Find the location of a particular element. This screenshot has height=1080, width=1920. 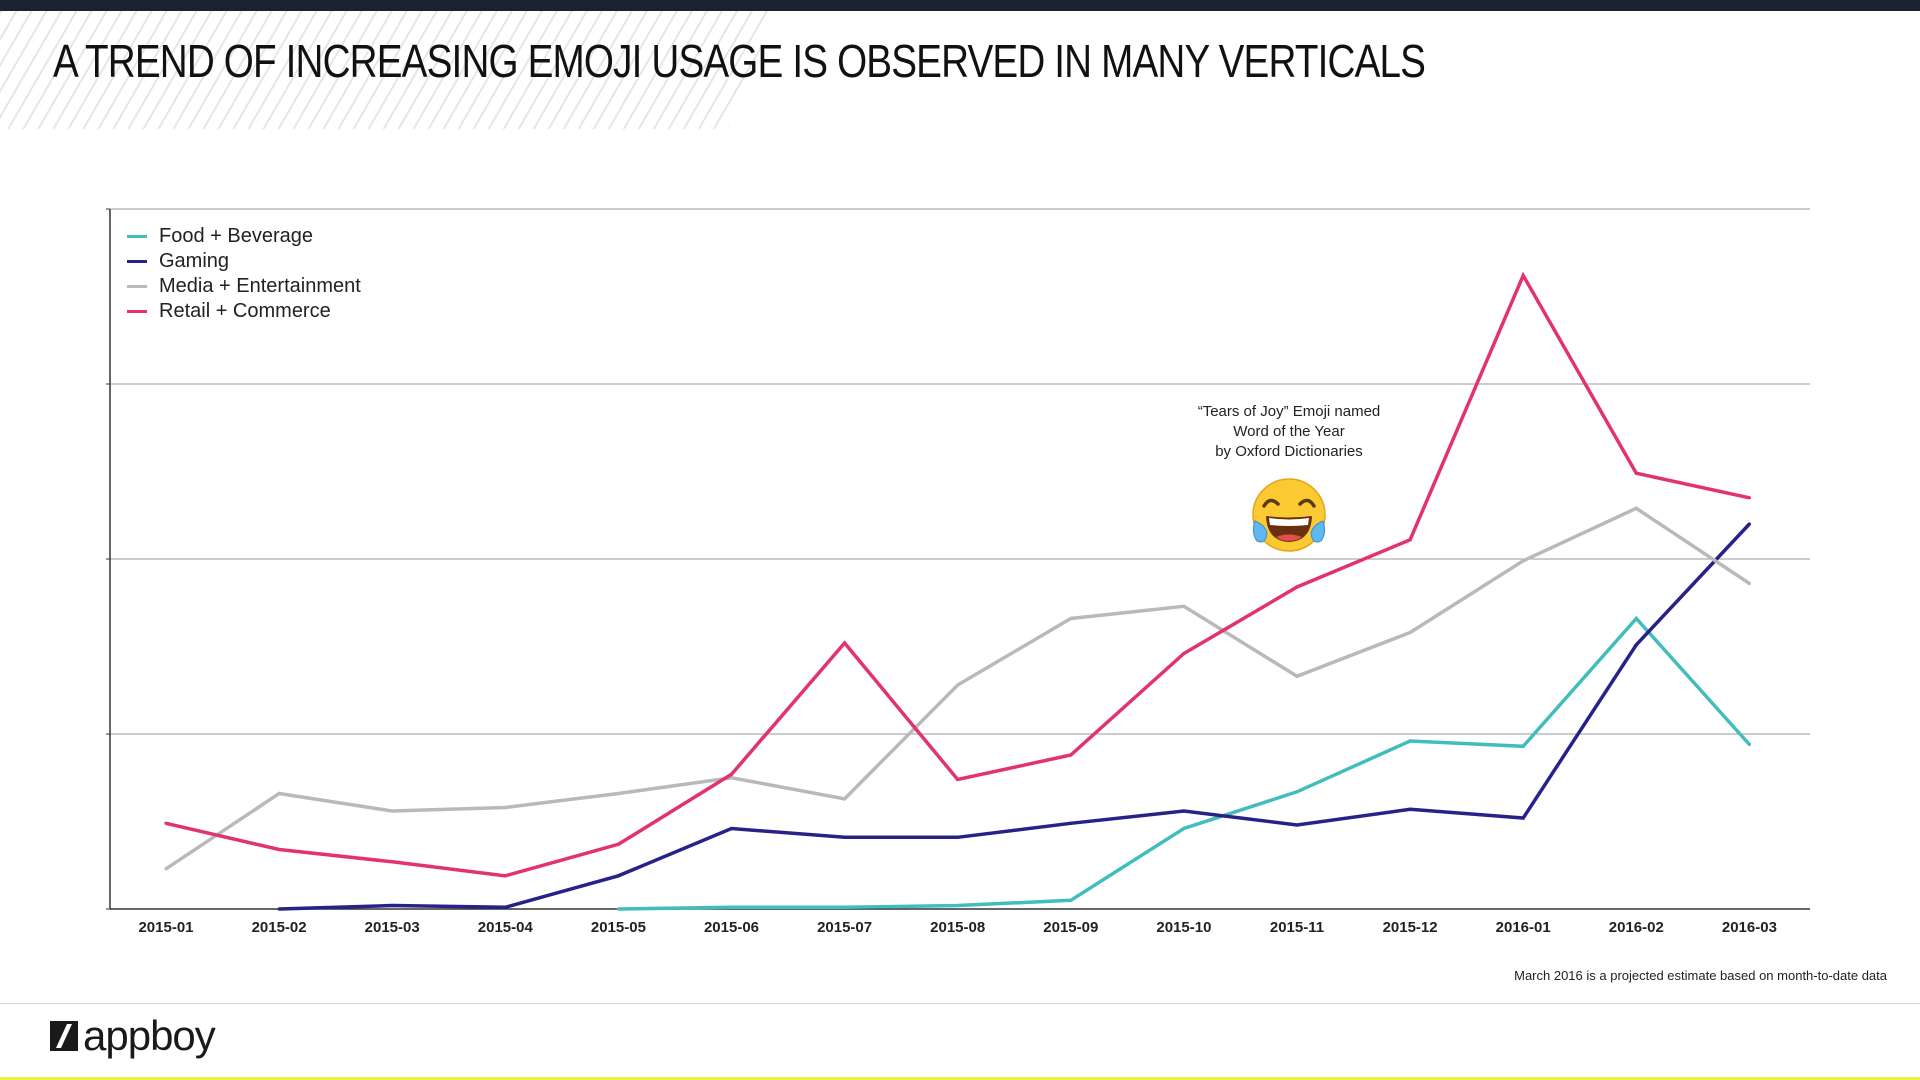

footer-divider is located at coordinates (960, 1003).